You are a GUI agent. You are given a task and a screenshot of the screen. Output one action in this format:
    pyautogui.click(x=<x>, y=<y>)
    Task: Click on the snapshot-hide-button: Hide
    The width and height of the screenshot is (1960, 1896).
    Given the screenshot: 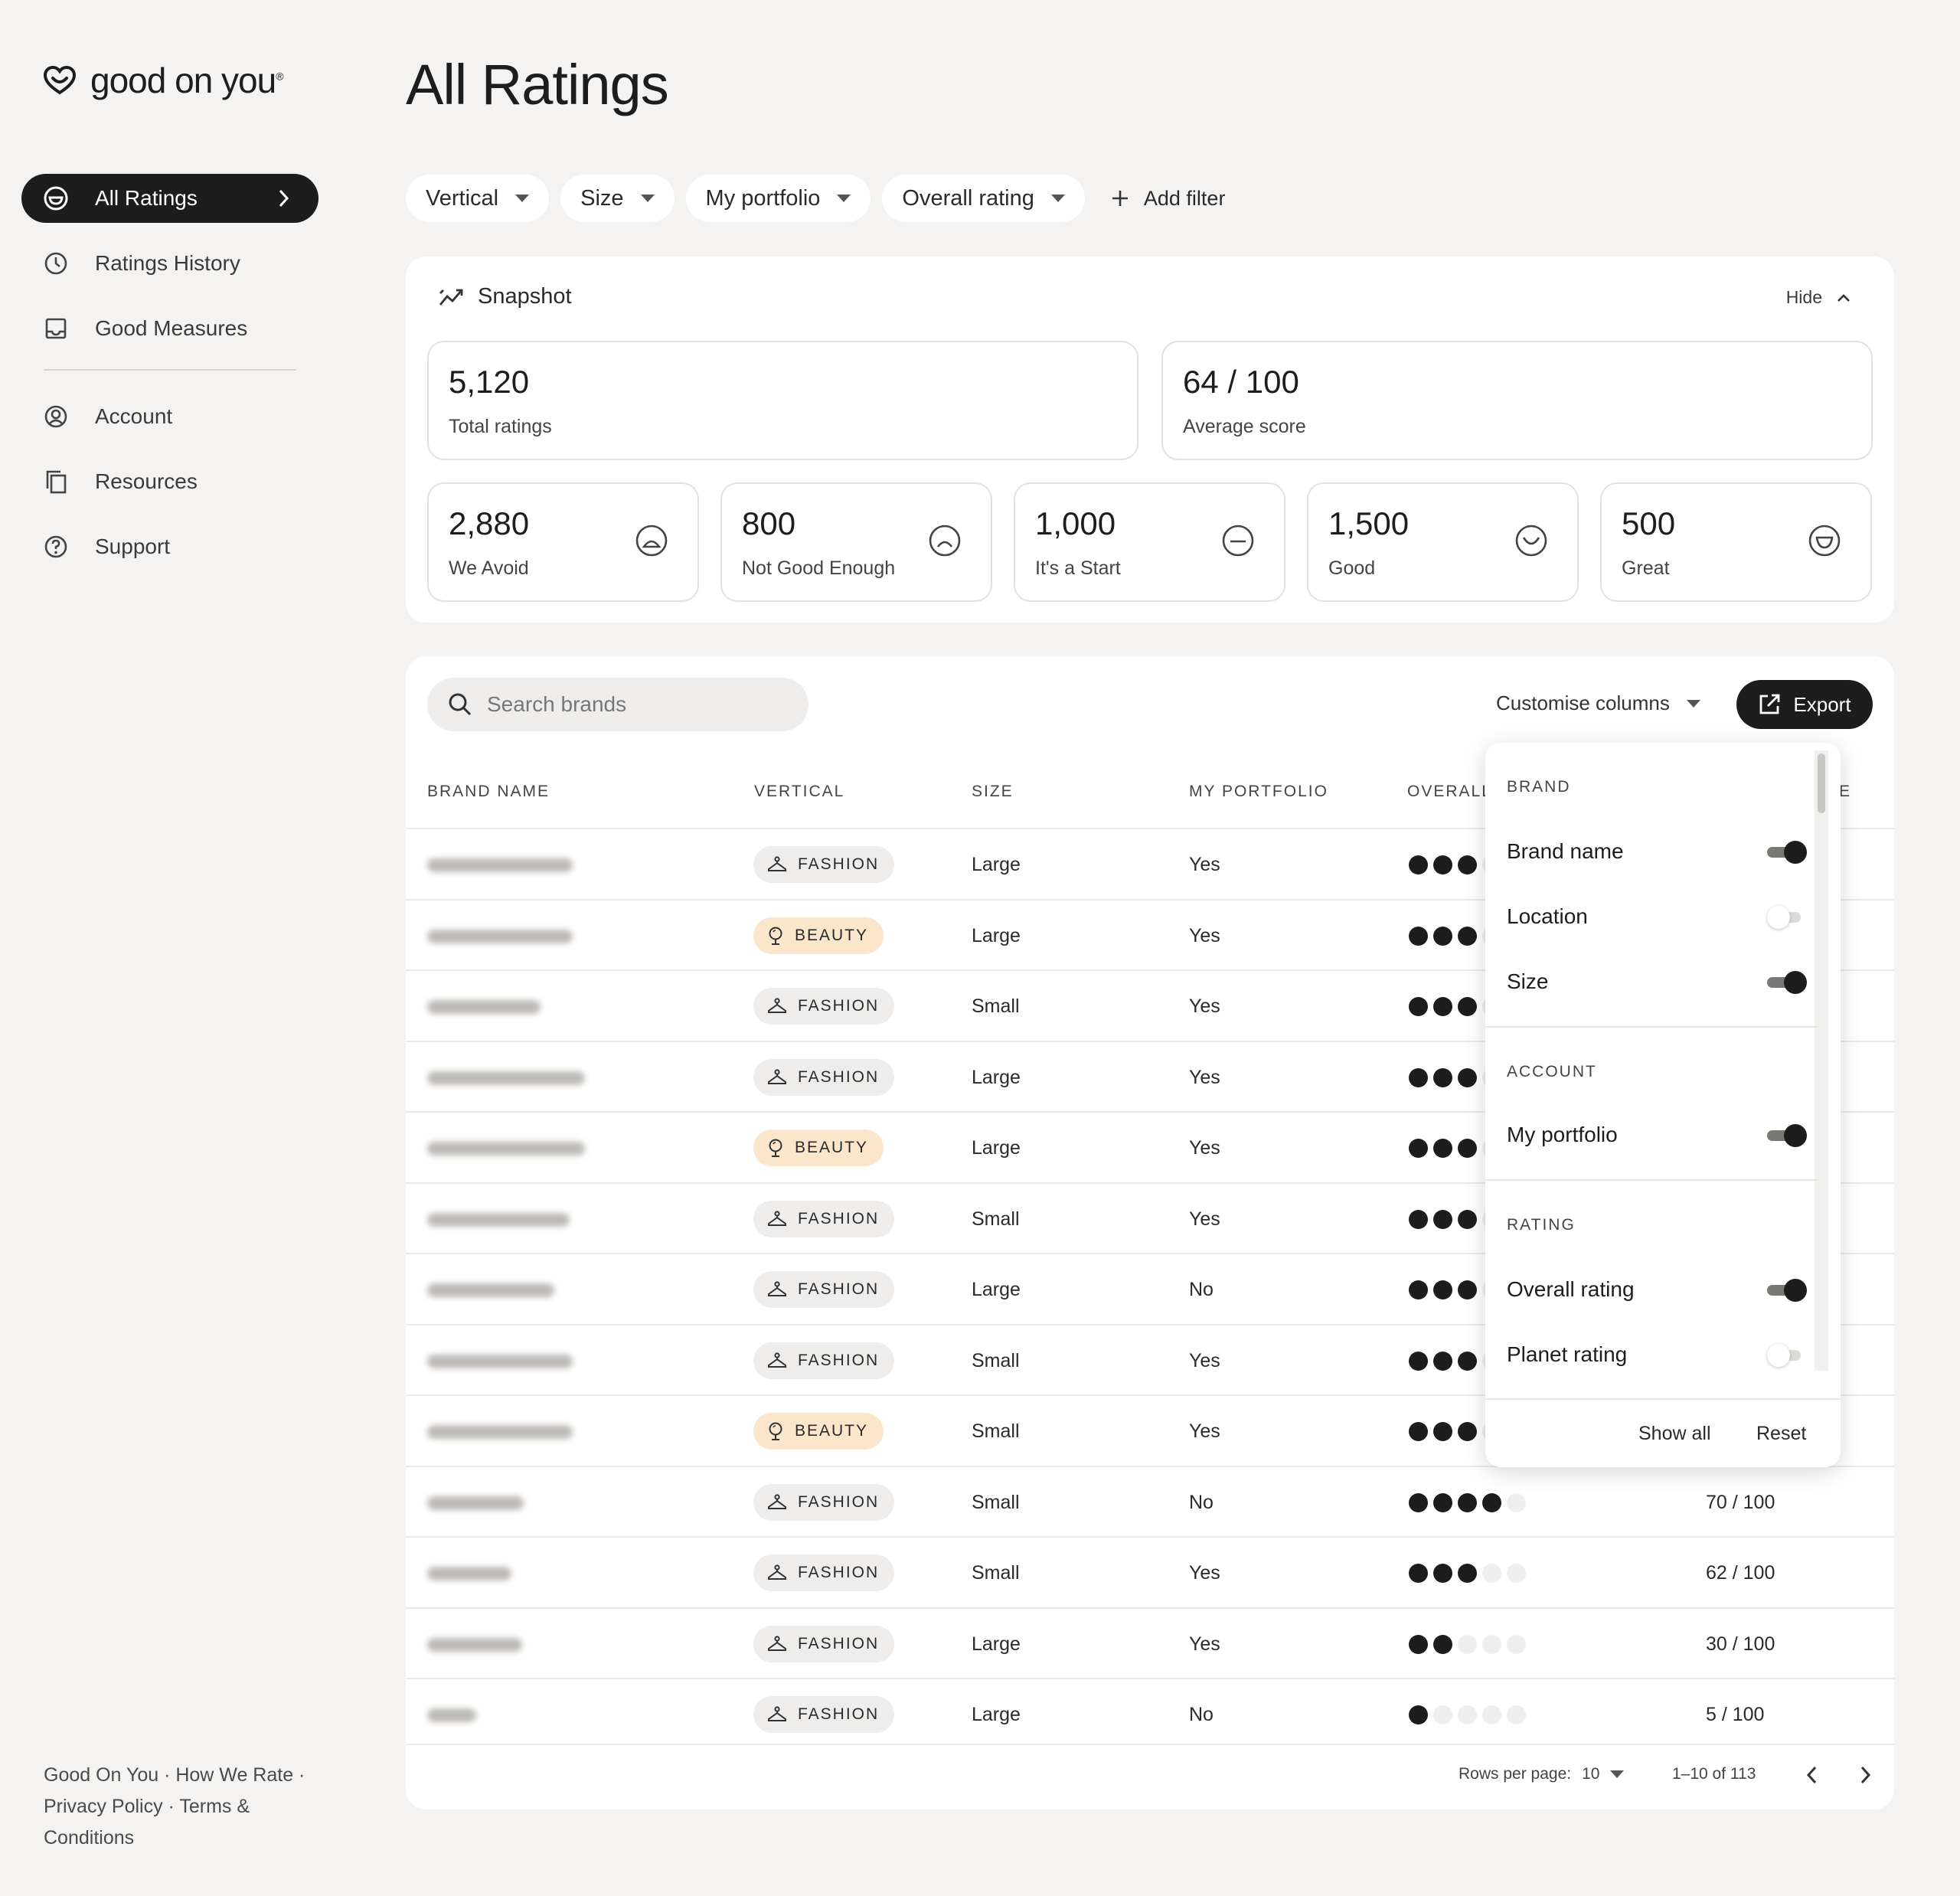 What is the action you would take?
    pyautogui.click(x=1818, y=297)
    